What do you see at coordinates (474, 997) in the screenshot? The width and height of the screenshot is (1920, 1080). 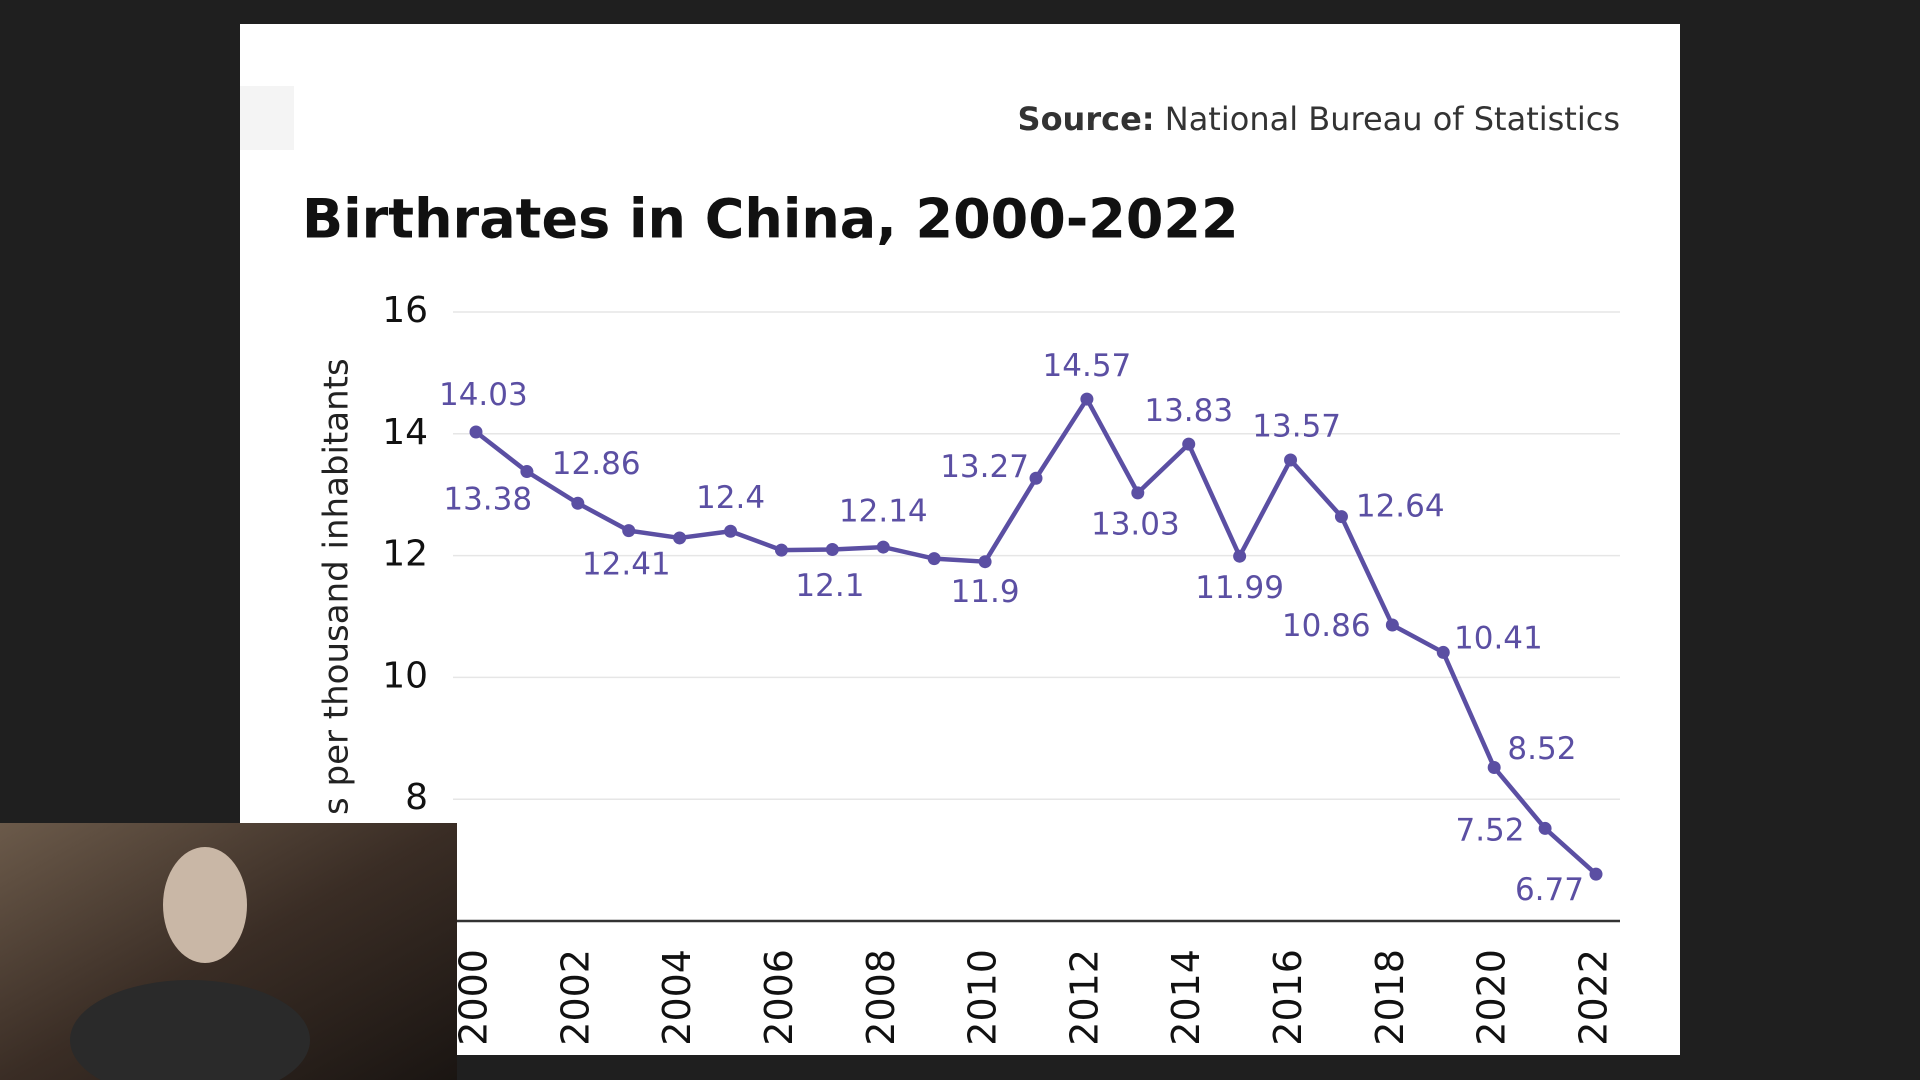 I see `x-tick-label: 2000` at bounding box center [474, 997].